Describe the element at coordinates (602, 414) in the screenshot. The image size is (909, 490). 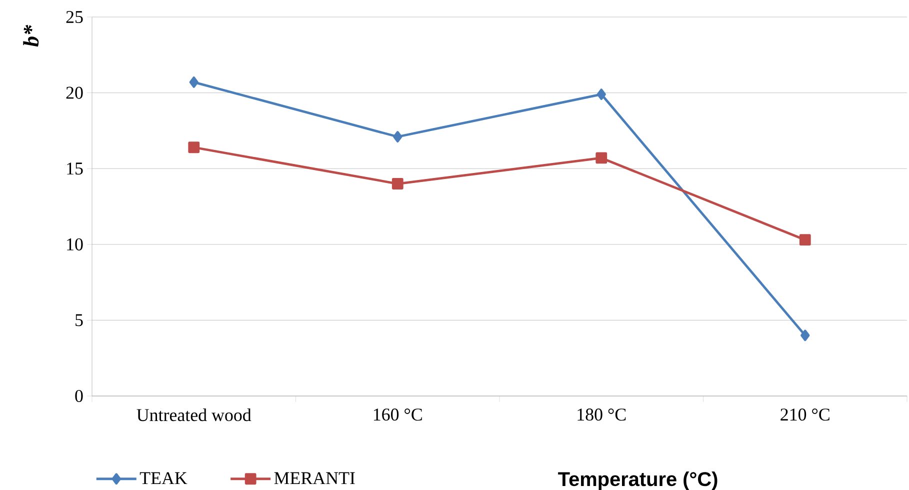
I see `x-tick-label: 180 °C` at that location.